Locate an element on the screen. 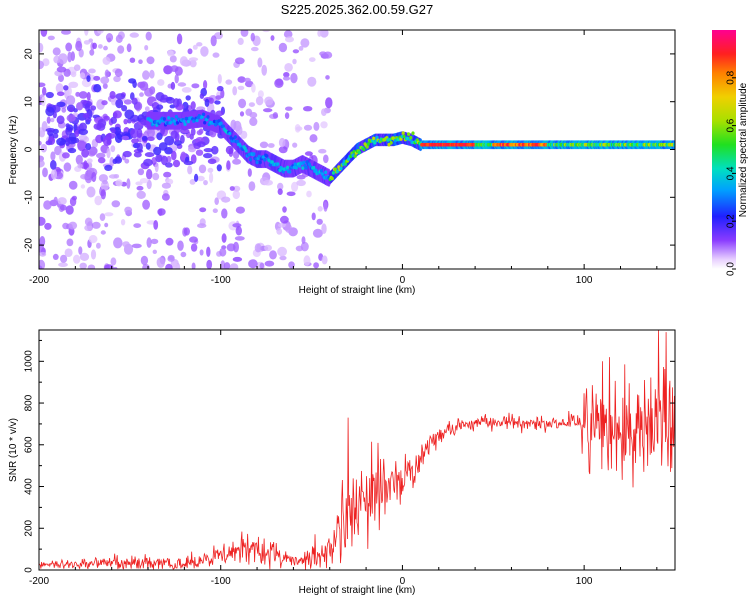  spectrogram-y-tick-label: 10 is located at coordinates (29, 102).